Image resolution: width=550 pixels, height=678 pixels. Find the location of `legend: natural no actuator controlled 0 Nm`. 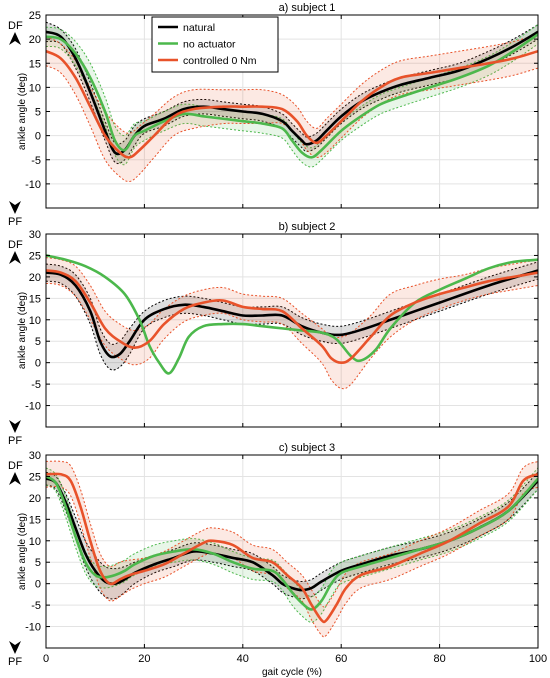

legend: natural no actuator controlled 0 Nm is located at coordinates (215, 44).